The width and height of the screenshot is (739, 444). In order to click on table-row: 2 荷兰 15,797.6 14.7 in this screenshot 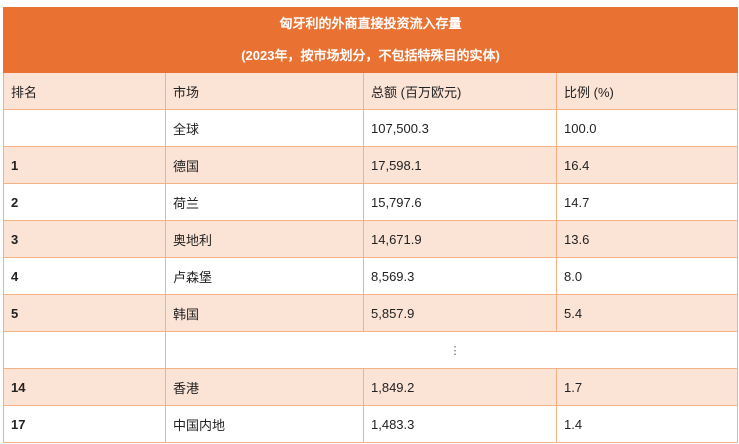, I will do `click(371, 202)`.